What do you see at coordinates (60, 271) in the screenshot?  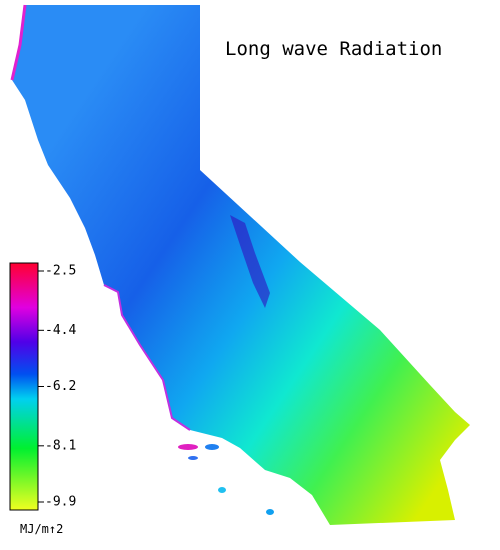 I see `colorbar-tick-label: -2.5` at bounding box center [60, 271].